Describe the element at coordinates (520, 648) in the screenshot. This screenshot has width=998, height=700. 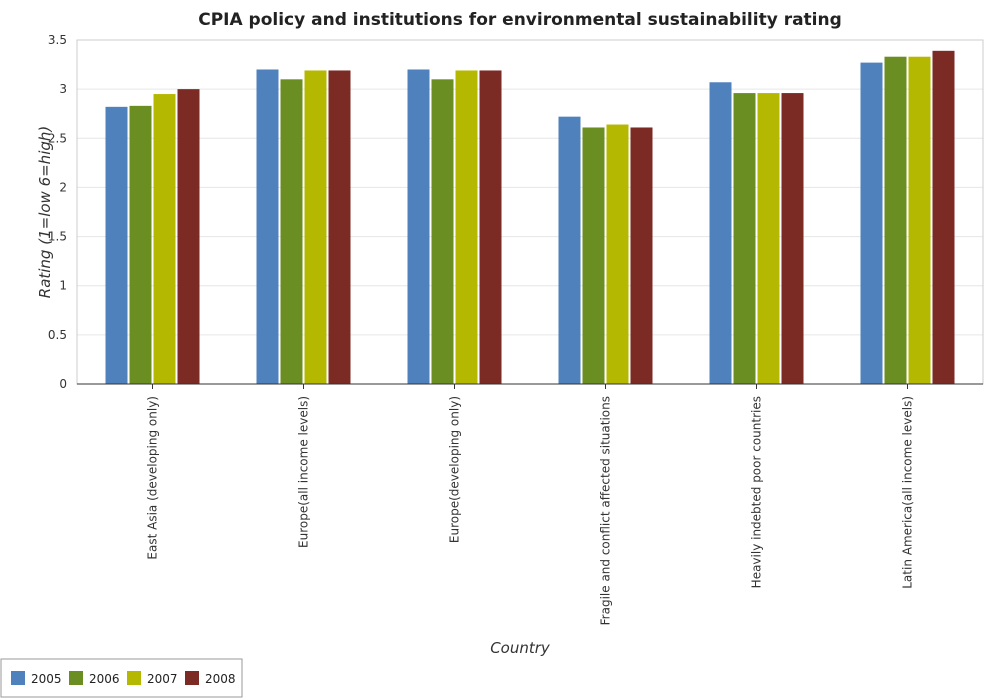
I see `x-axis-title: Country` at that location.